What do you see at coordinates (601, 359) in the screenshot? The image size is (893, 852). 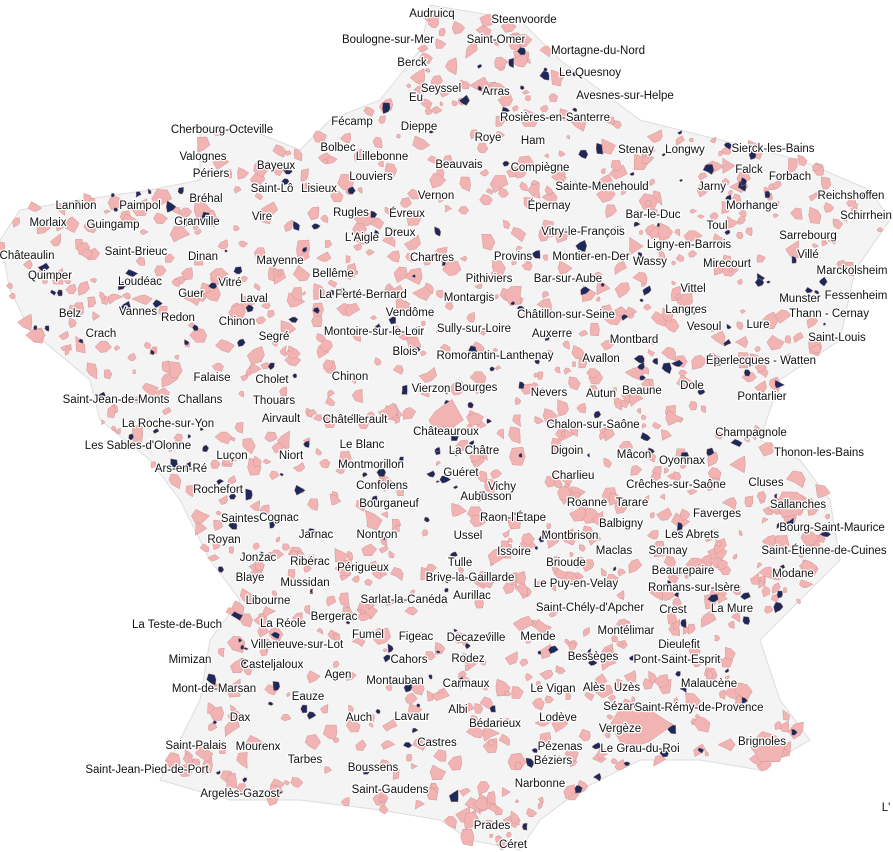 I see `place-label: Avallon` at bounding box center [601, 359].